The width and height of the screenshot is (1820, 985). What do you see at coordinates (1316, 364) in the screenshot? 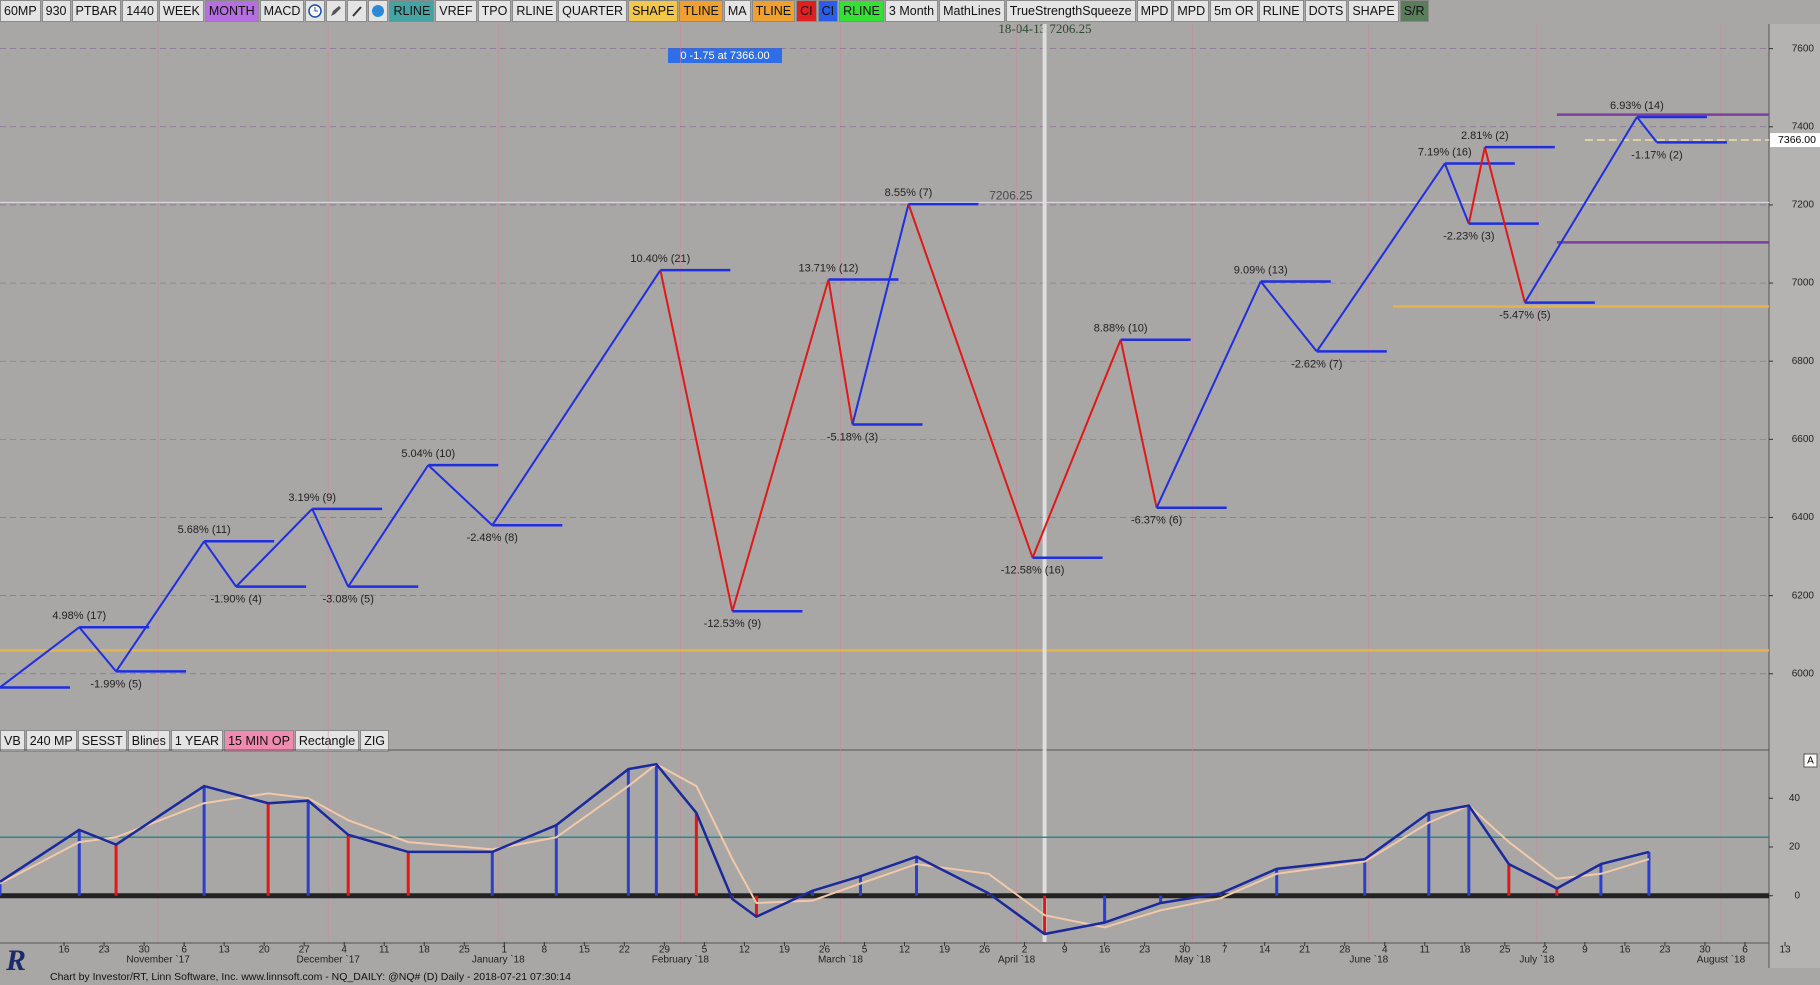
I see `pivot-label: -2.62% (7)` at bounding box center [1316, 364].